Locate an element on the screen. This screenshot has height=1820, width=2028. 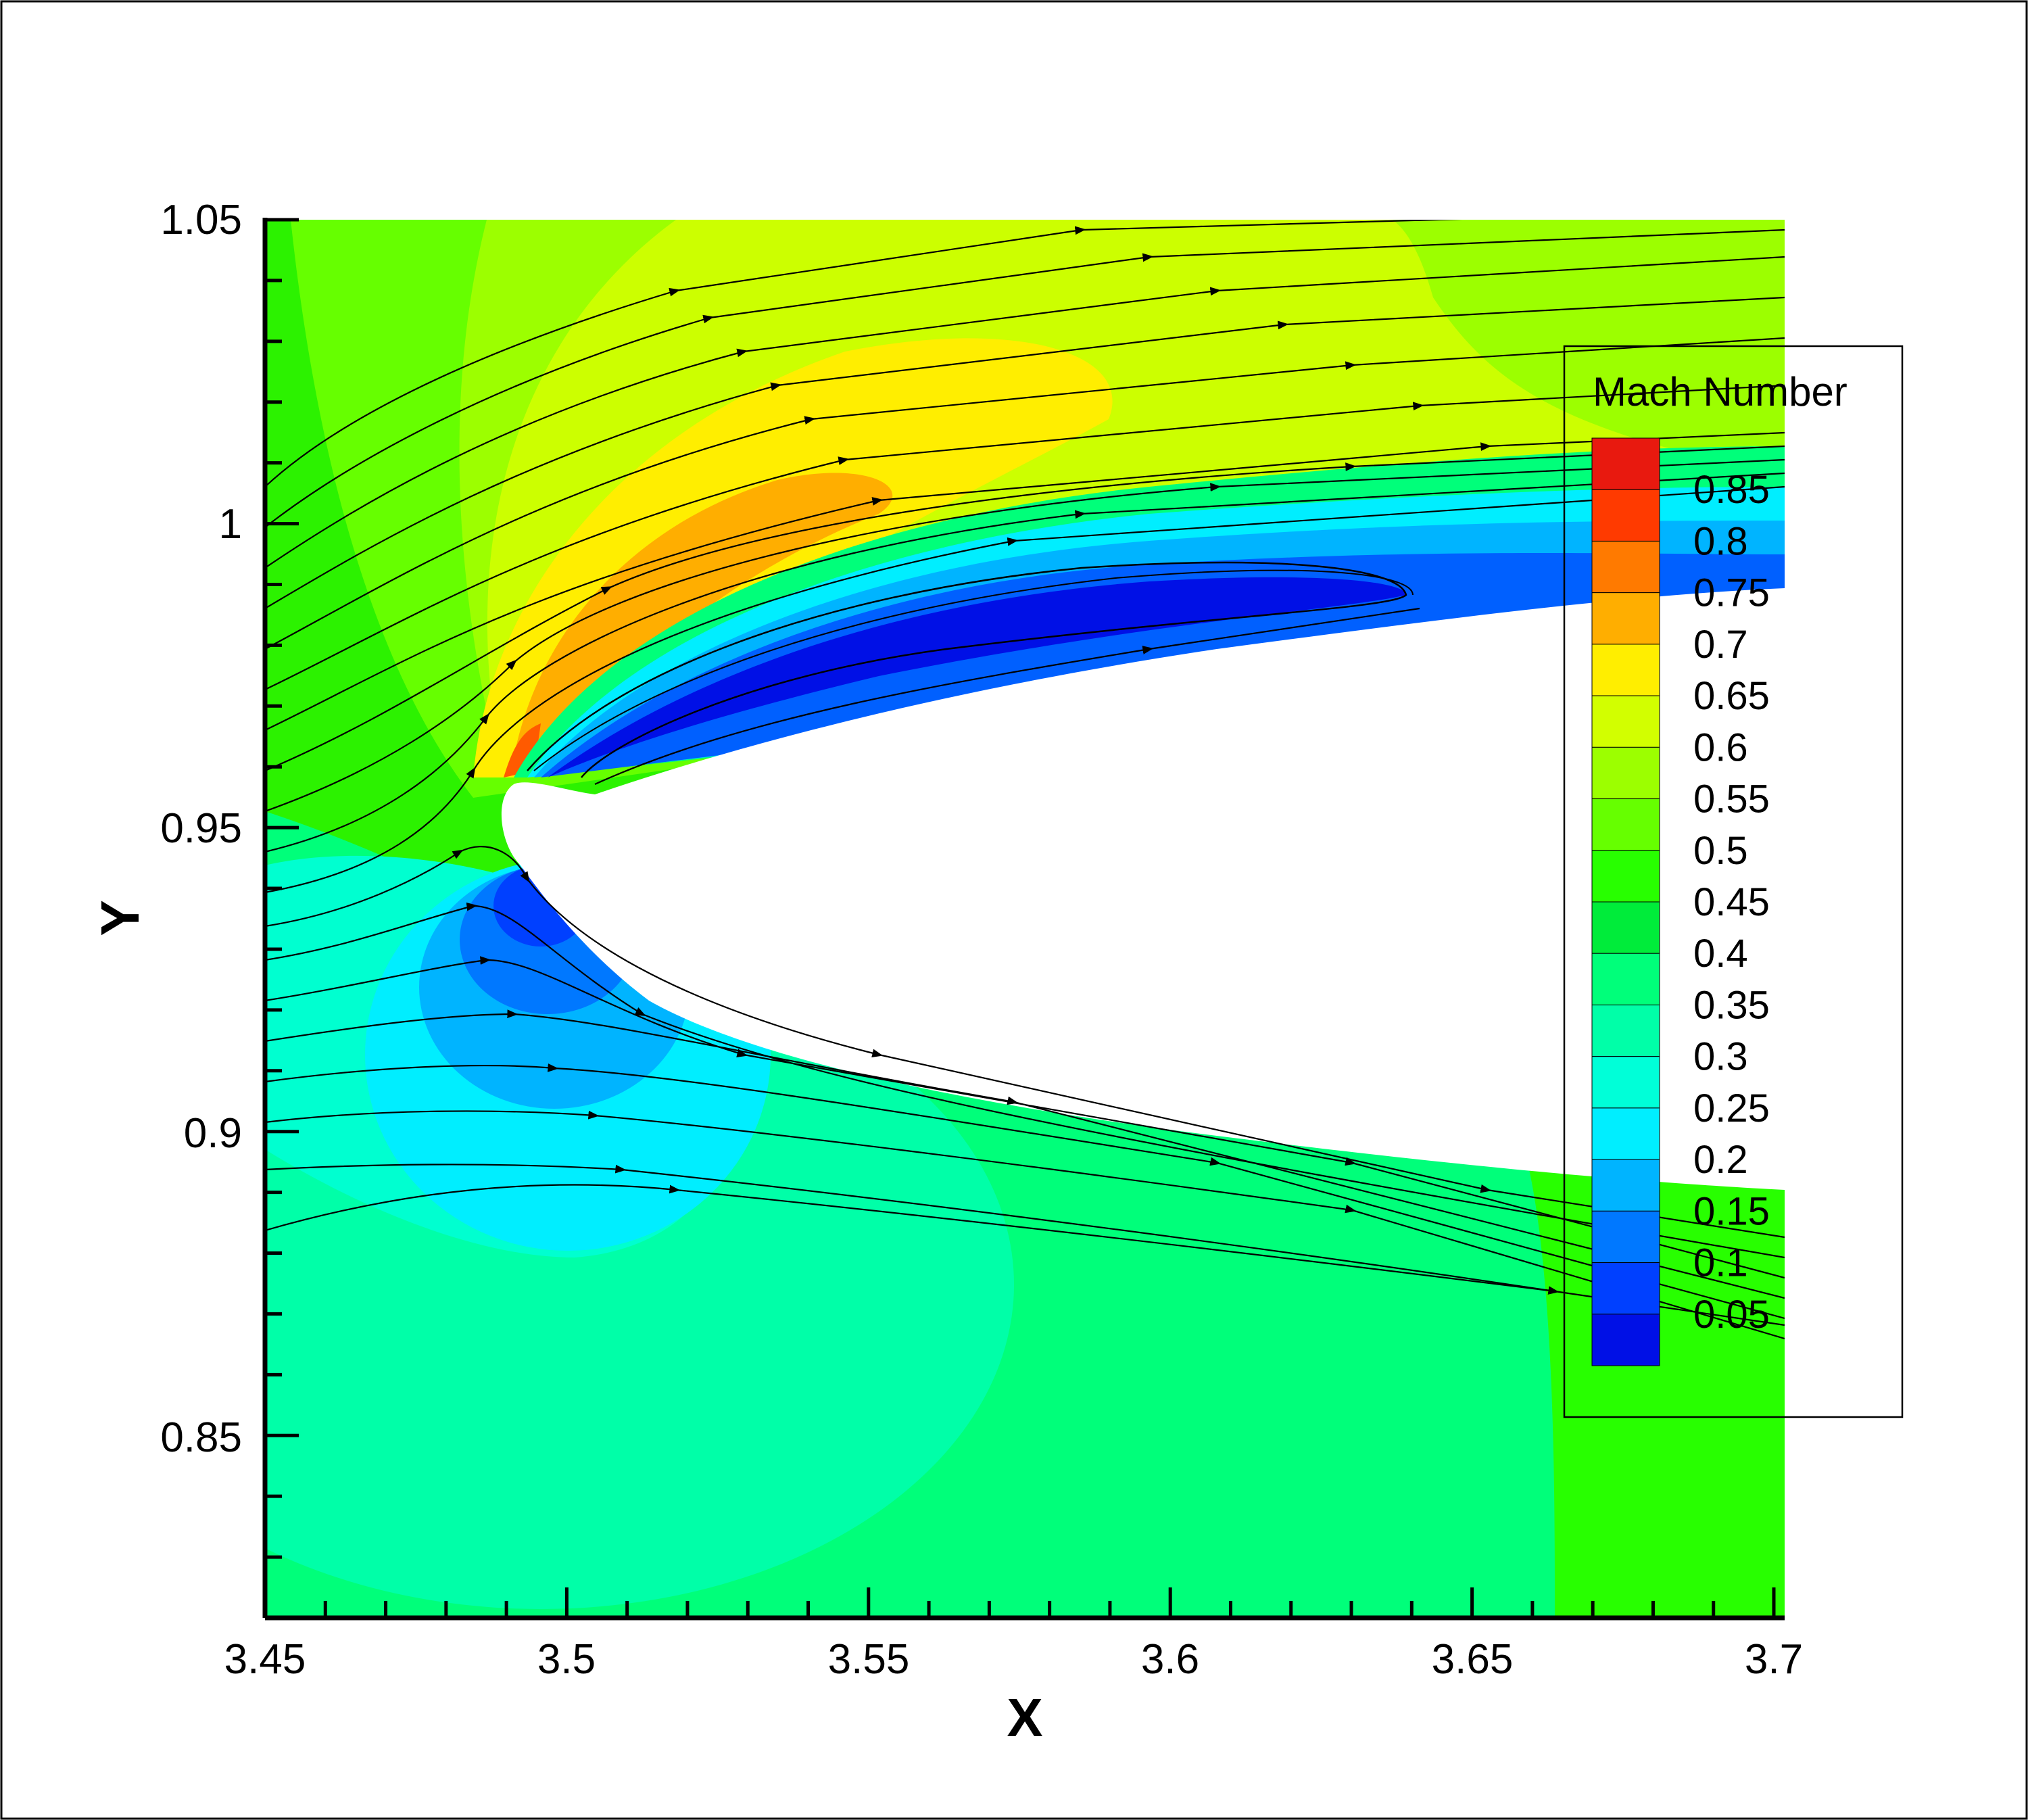
legend-level-label: 0.15 is located at coordinates (1732, 1211).